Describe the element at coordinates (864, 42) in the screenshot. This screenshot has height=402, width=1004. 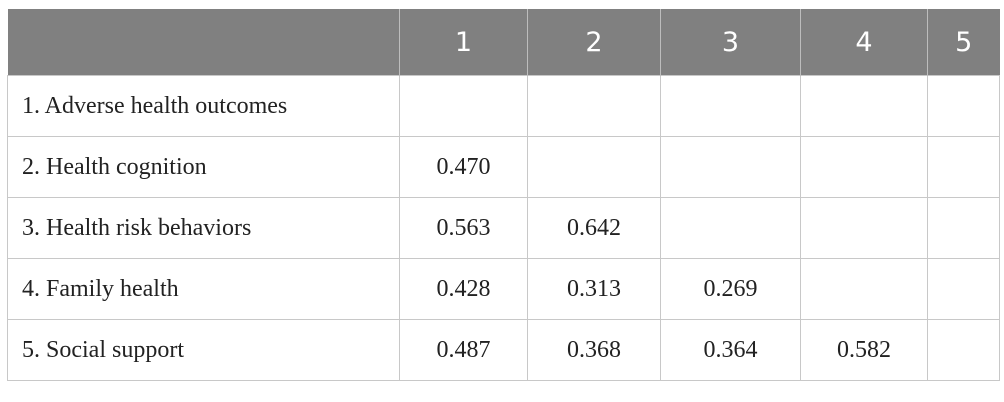
I see `column-header: 4` at that location.